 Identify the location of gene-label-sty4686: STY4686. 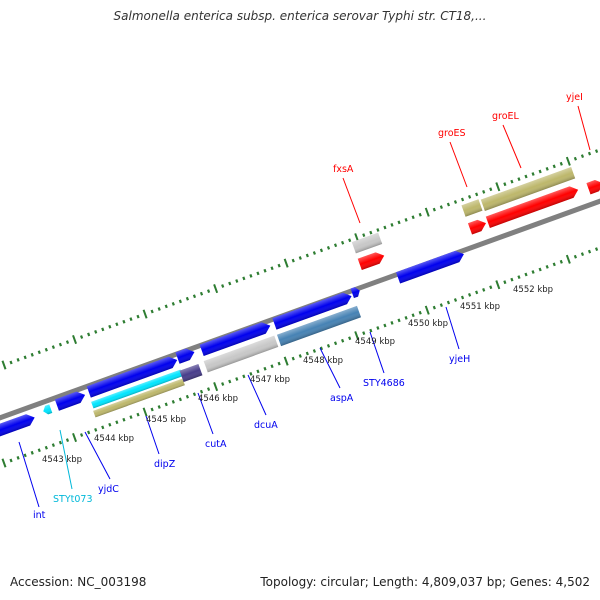
(384, 383).